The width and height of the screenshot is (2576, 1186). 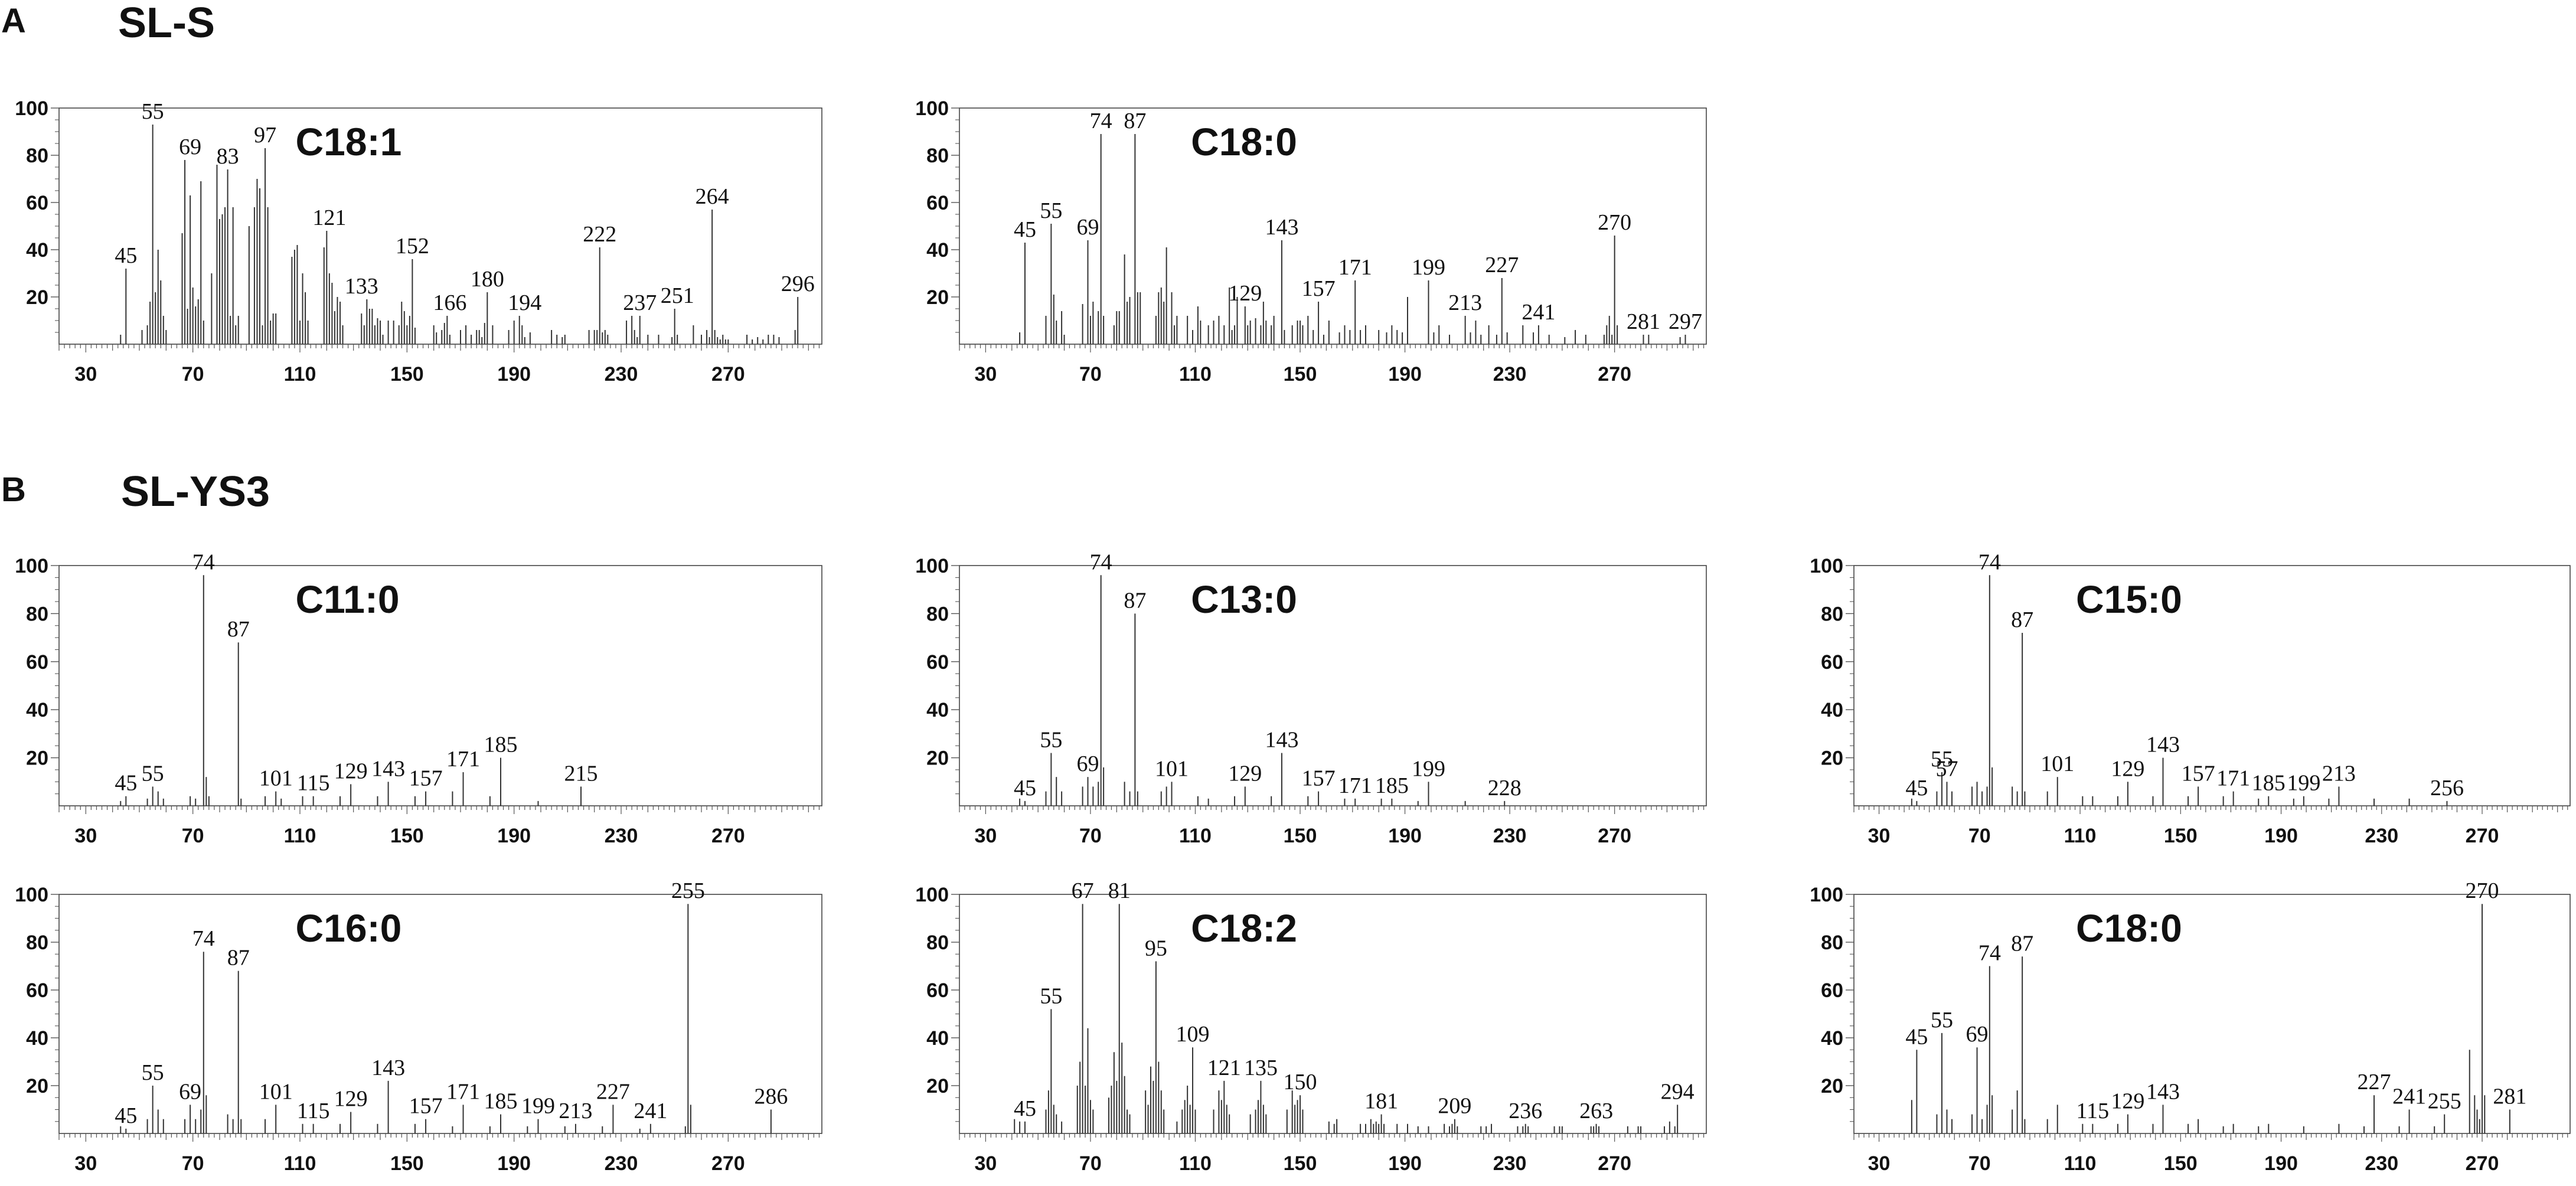 I want to click on peak-label: 228, so click(x=1505, y=788).